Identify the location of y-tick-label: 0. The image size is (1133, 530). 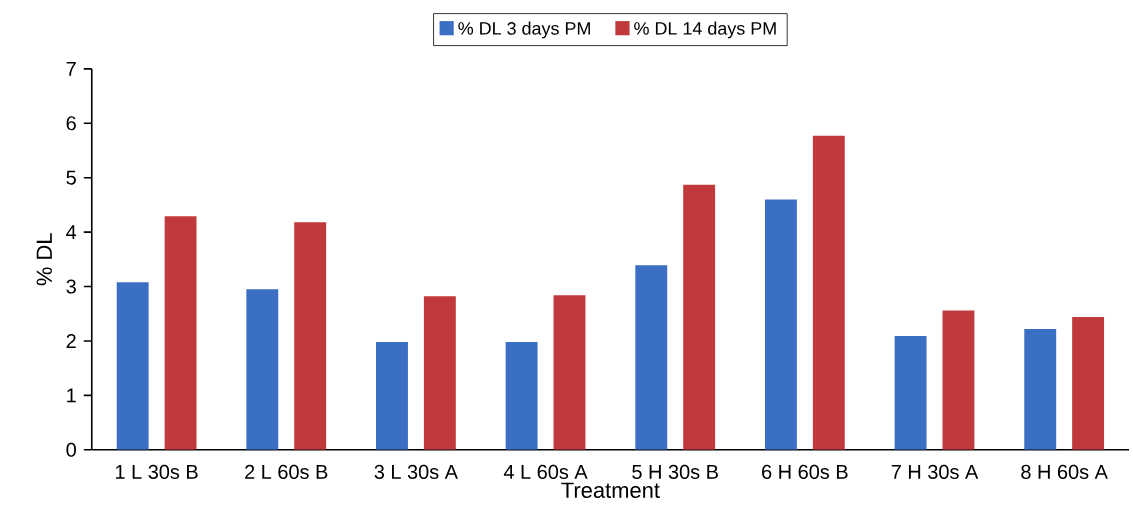
(71, 450).